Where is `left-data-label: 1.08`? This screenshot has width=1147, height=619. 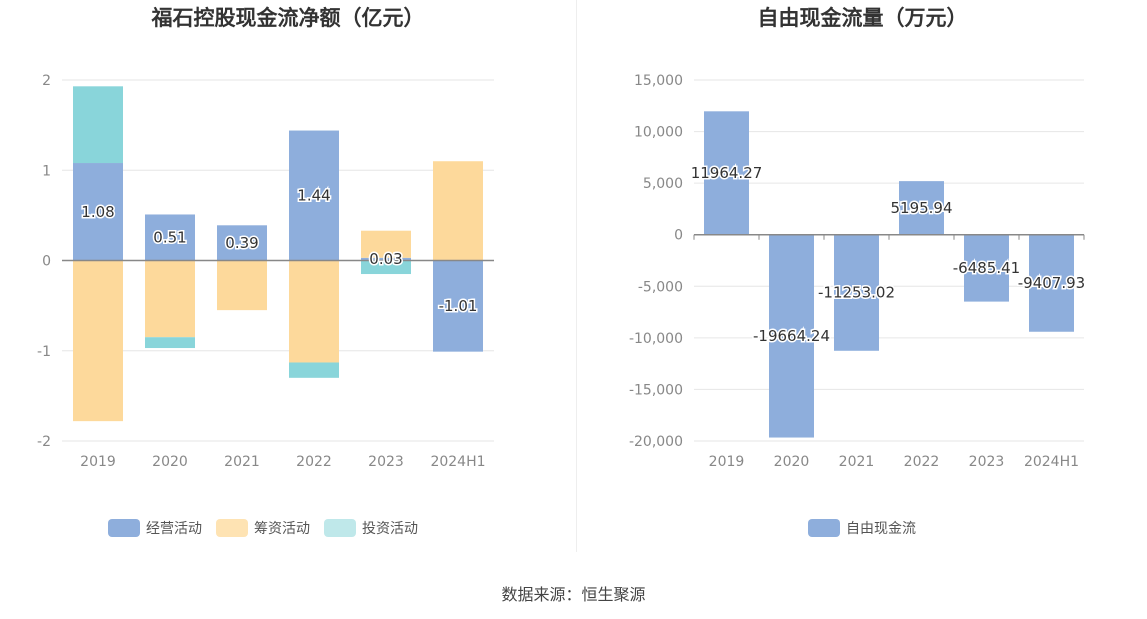 left-data-label: 1.08 is located at coordinates (97, 212).